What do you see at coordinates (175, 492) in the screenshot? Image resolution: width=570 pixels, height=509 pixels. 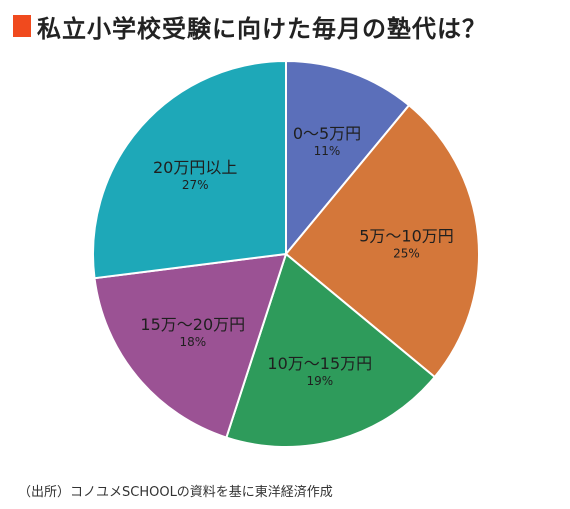 I see `source-note: （出所）コノユメSCHOOLの資料を基に東洋経済作成` at bounding box center [175, 492].